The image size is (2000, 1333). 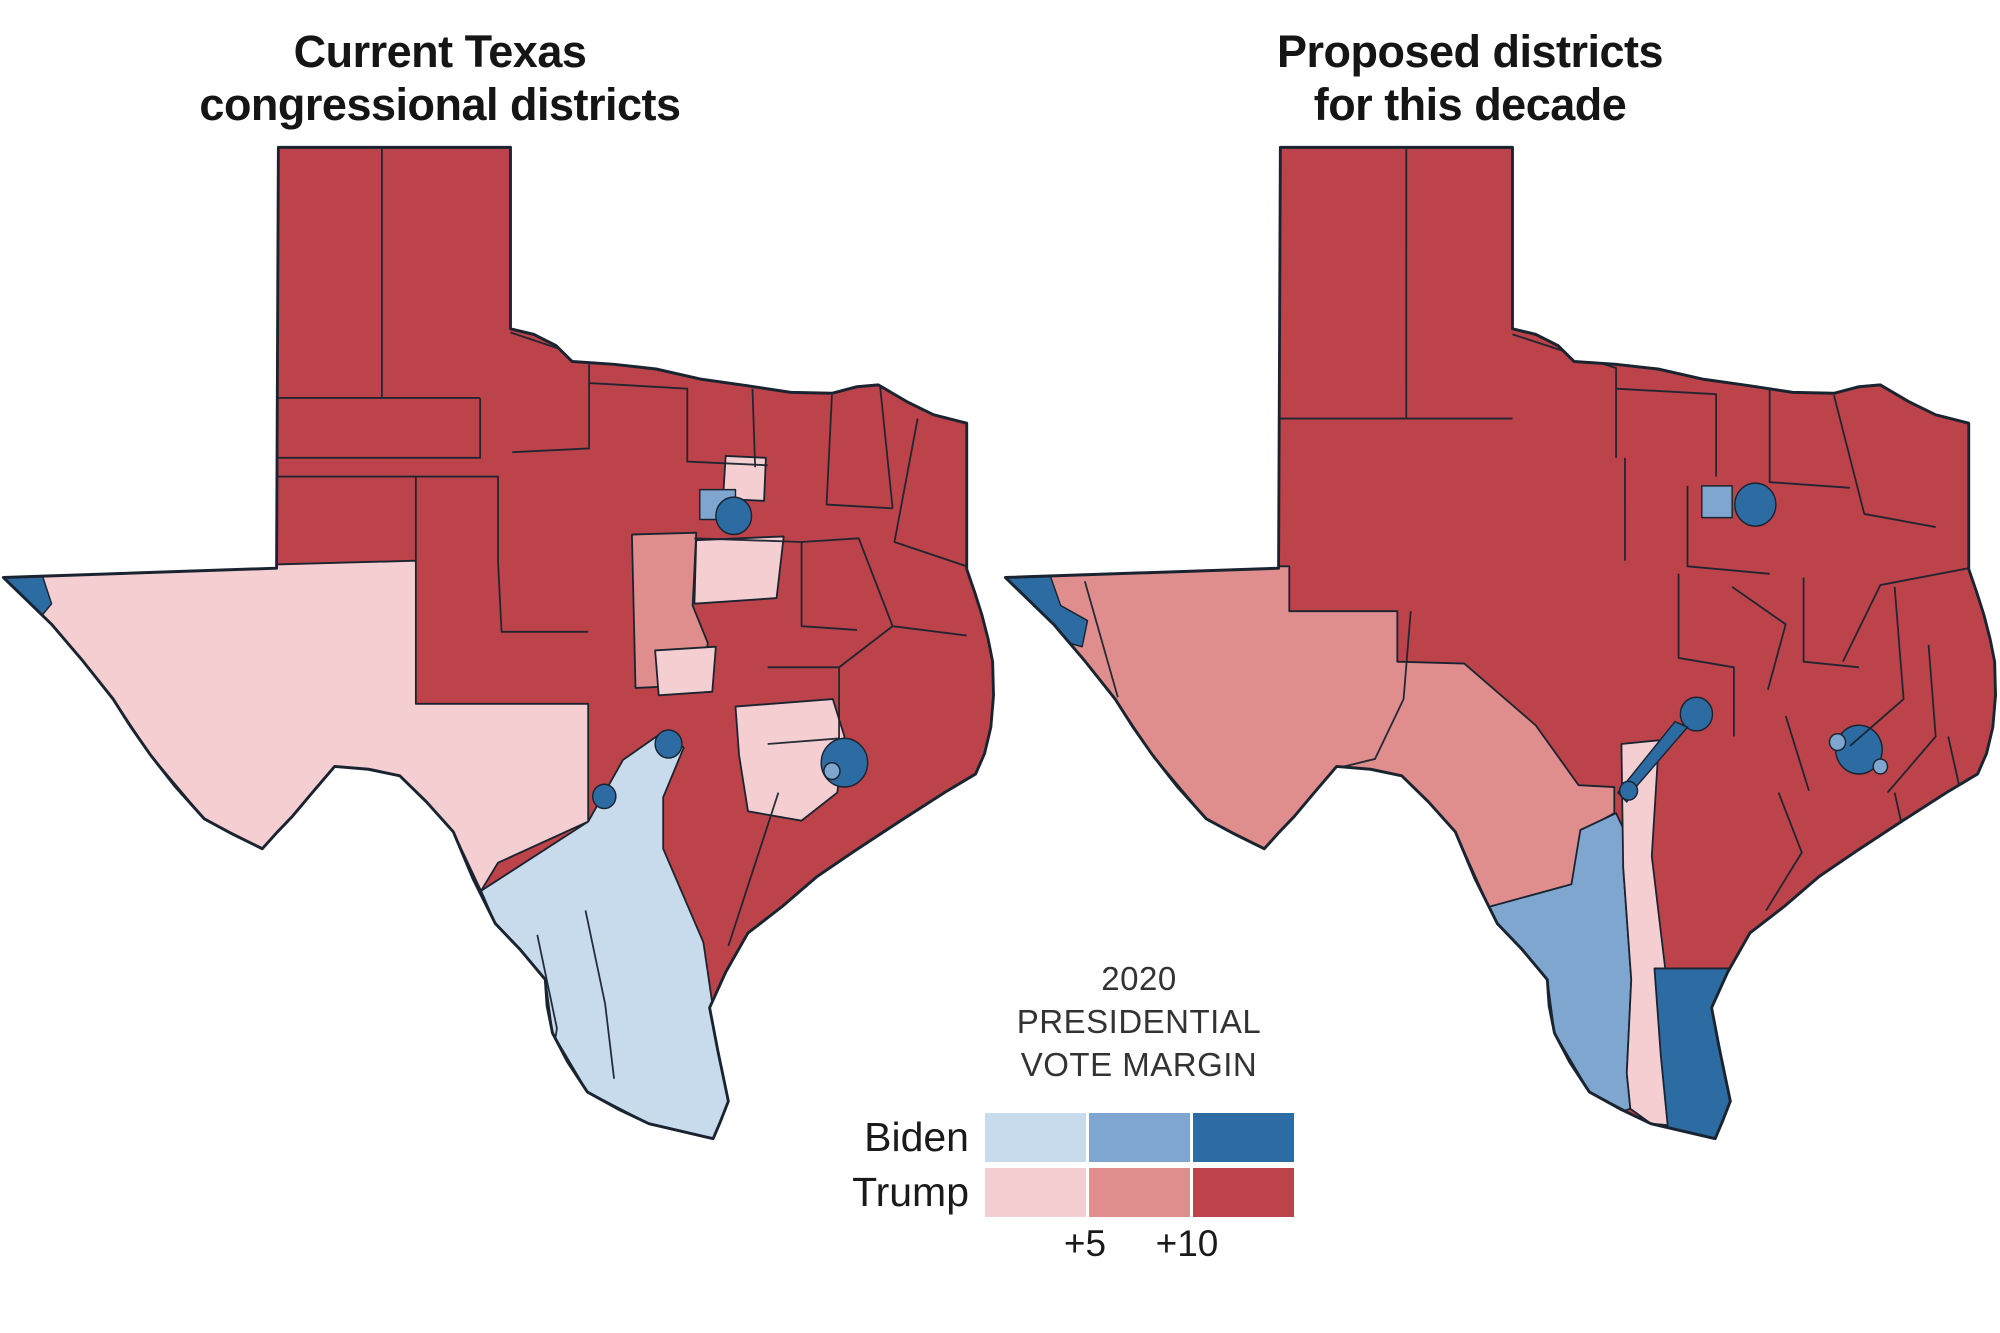 What do you see at coordinates (1085, 1243) in the screenshot?
I see `legend-tick-plus5: +5` at bounding box center [1085, 1243].